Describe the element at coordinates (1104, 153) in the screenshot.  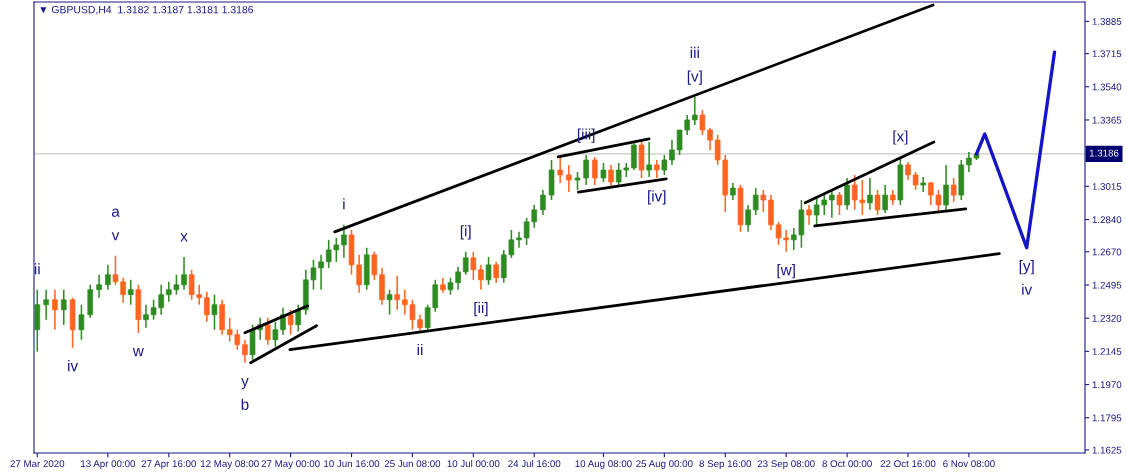
I see `ref-line-label: 1.3186` at that location.